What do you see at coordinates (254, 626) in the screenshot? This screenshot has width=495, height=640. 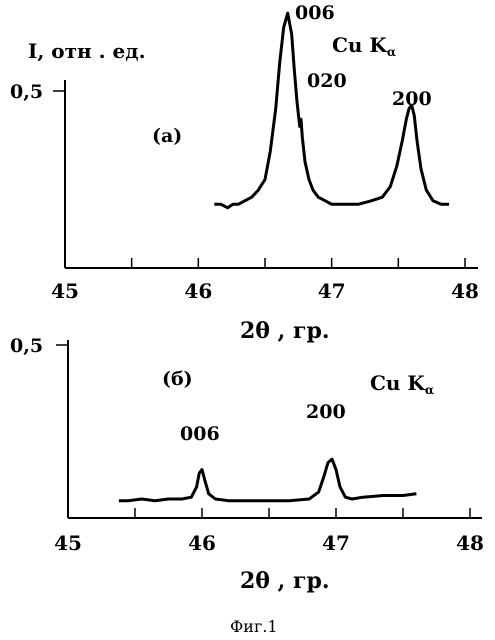 I see `figure-caption: Фиг.1` at bounding box center [254, 626].